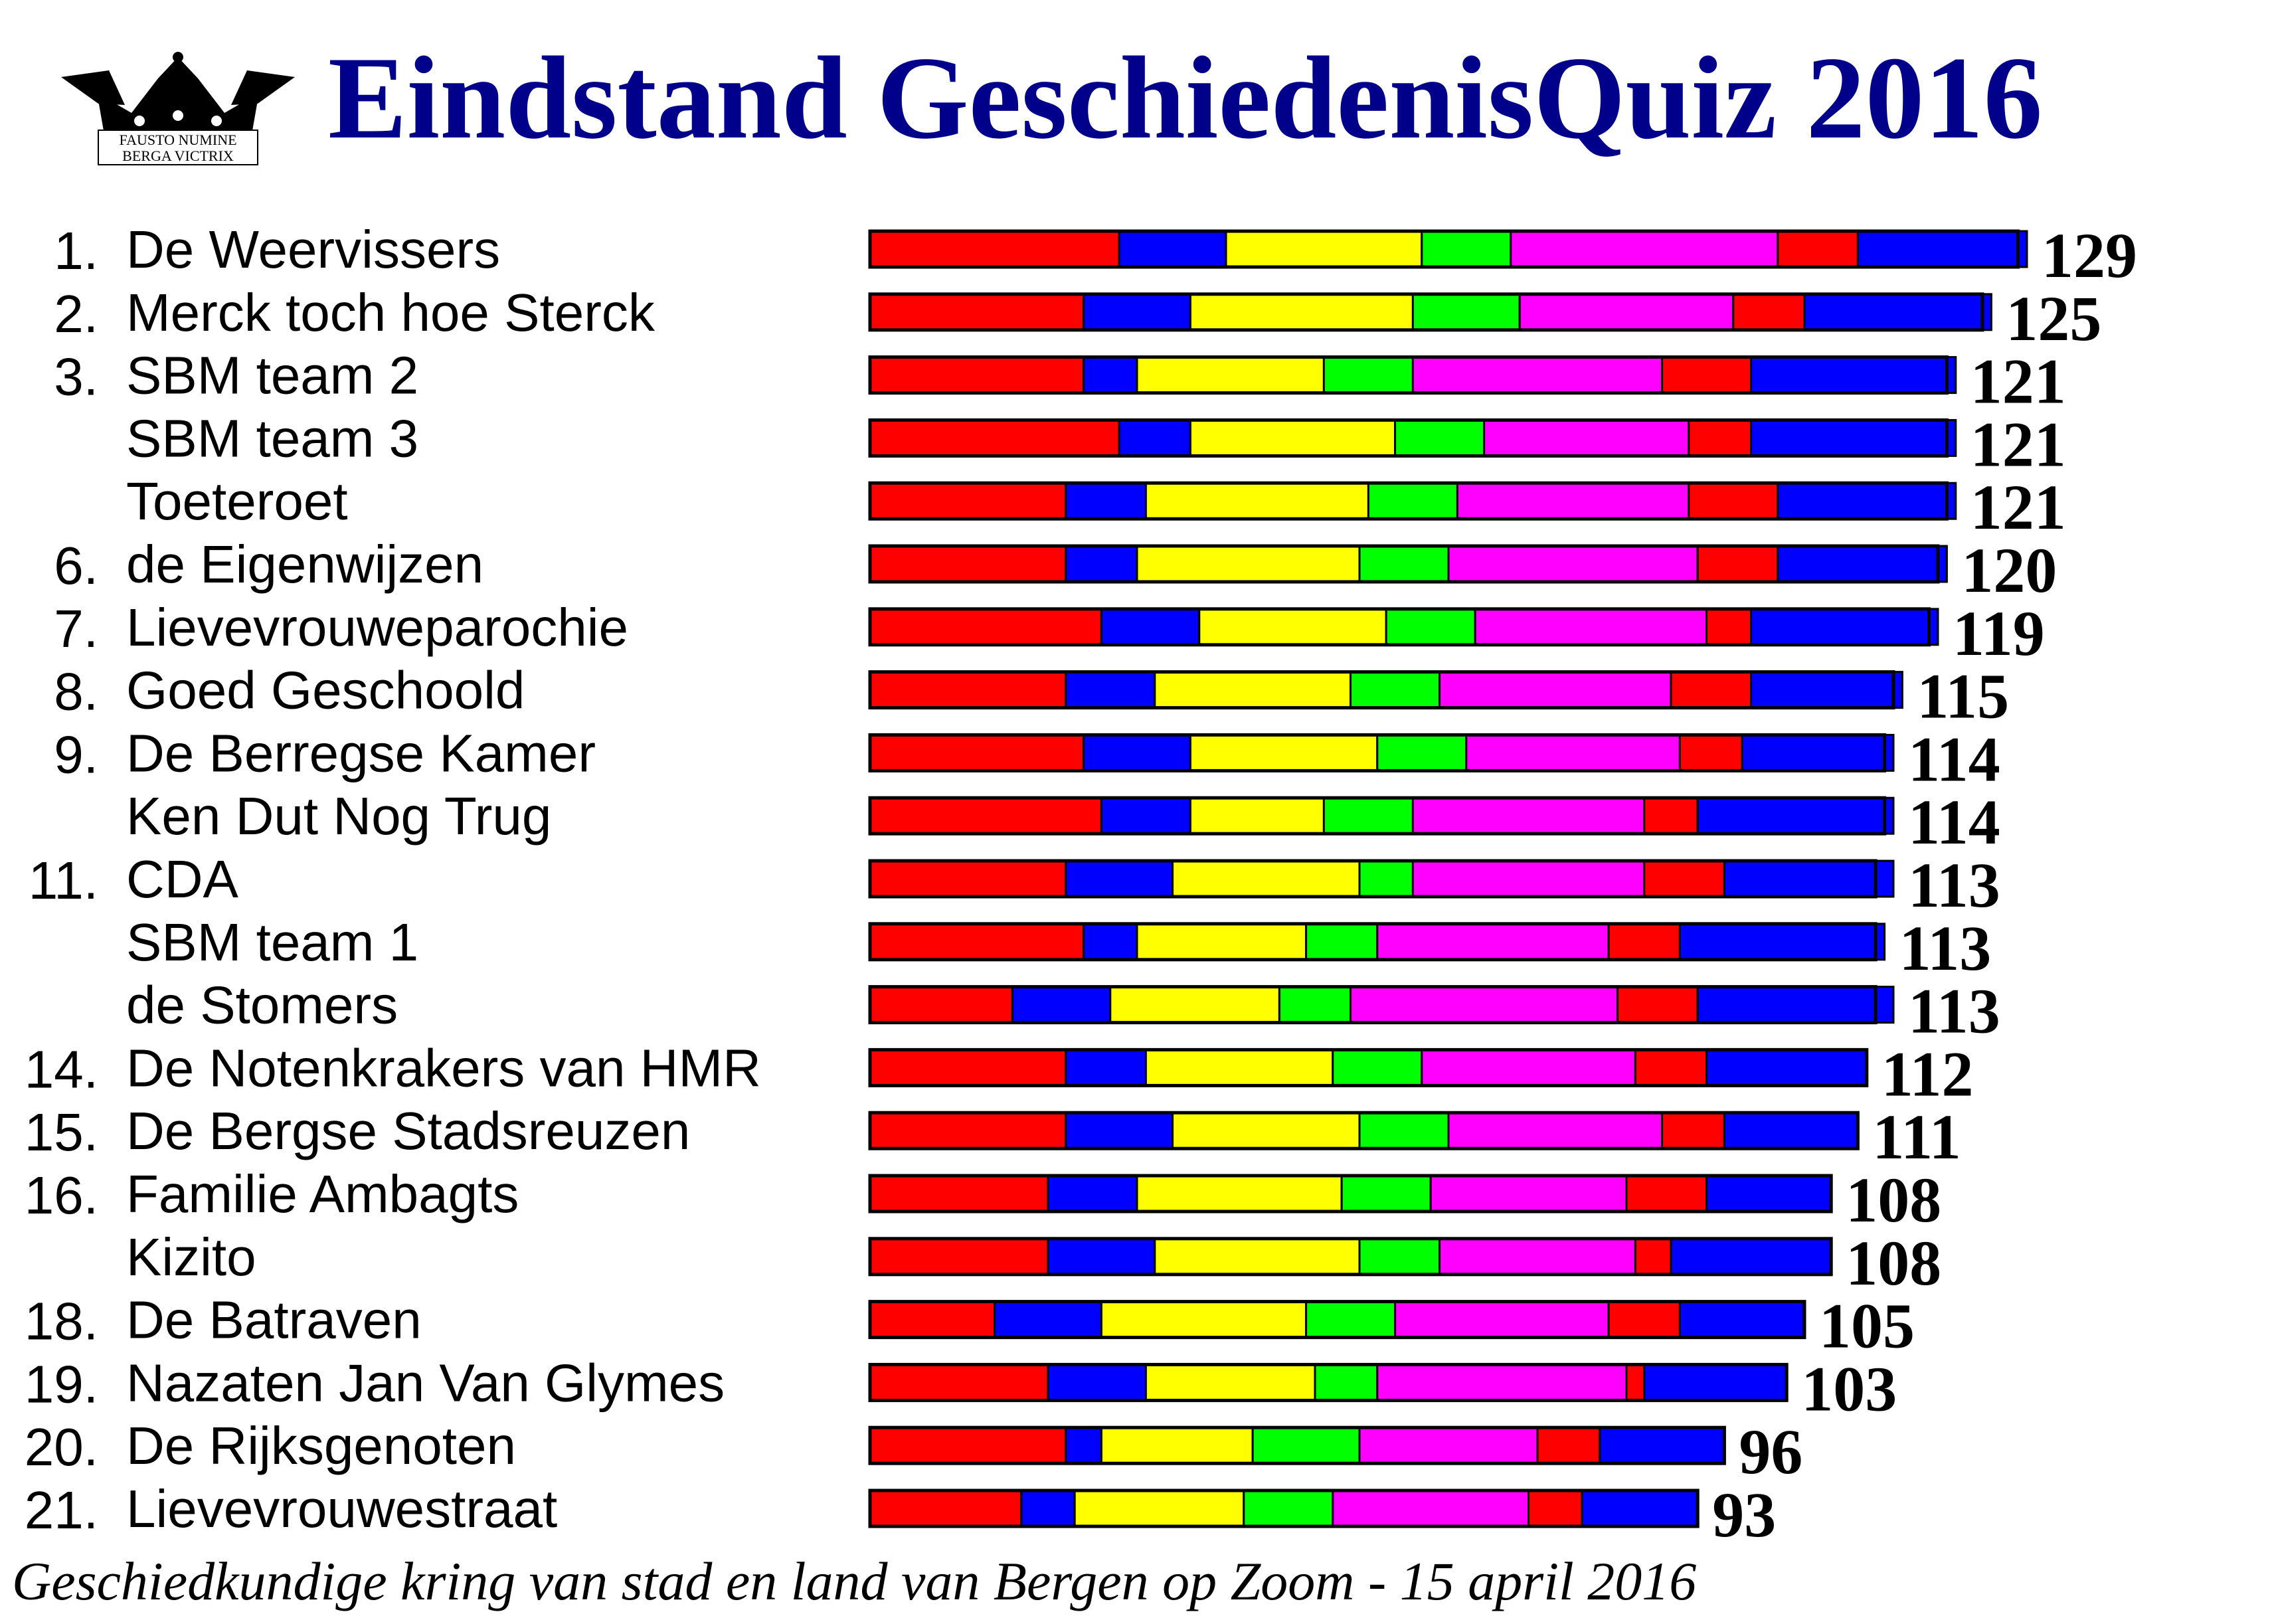  Describe the element at coordinates (178, 108) in the screenshot. I see `crown-logo: FAUSTO NUMINE BERGA VICTRIX` at that location.